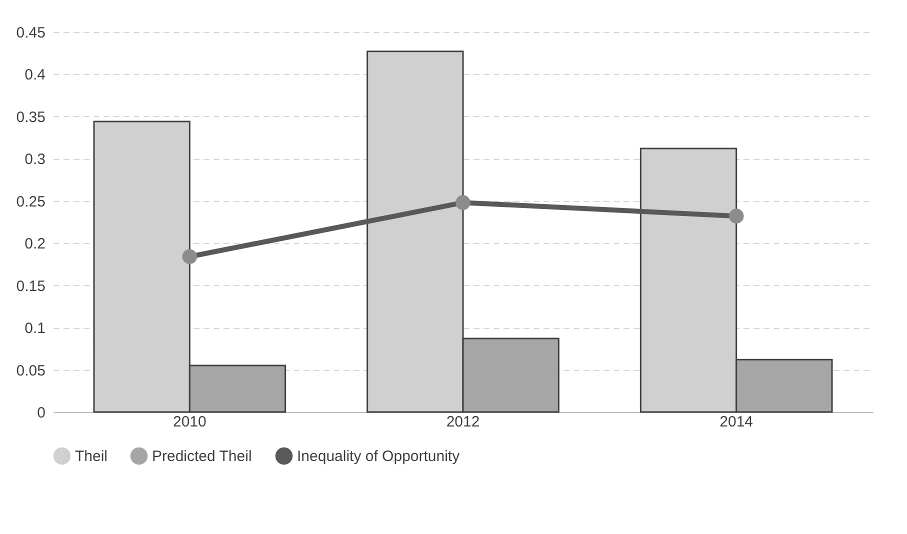 The width and height of the screenshot is (907, 534). Describe the element at coordinates (31, 286) in the screenshot. I see `y-tick-label: 0.15` at that location.